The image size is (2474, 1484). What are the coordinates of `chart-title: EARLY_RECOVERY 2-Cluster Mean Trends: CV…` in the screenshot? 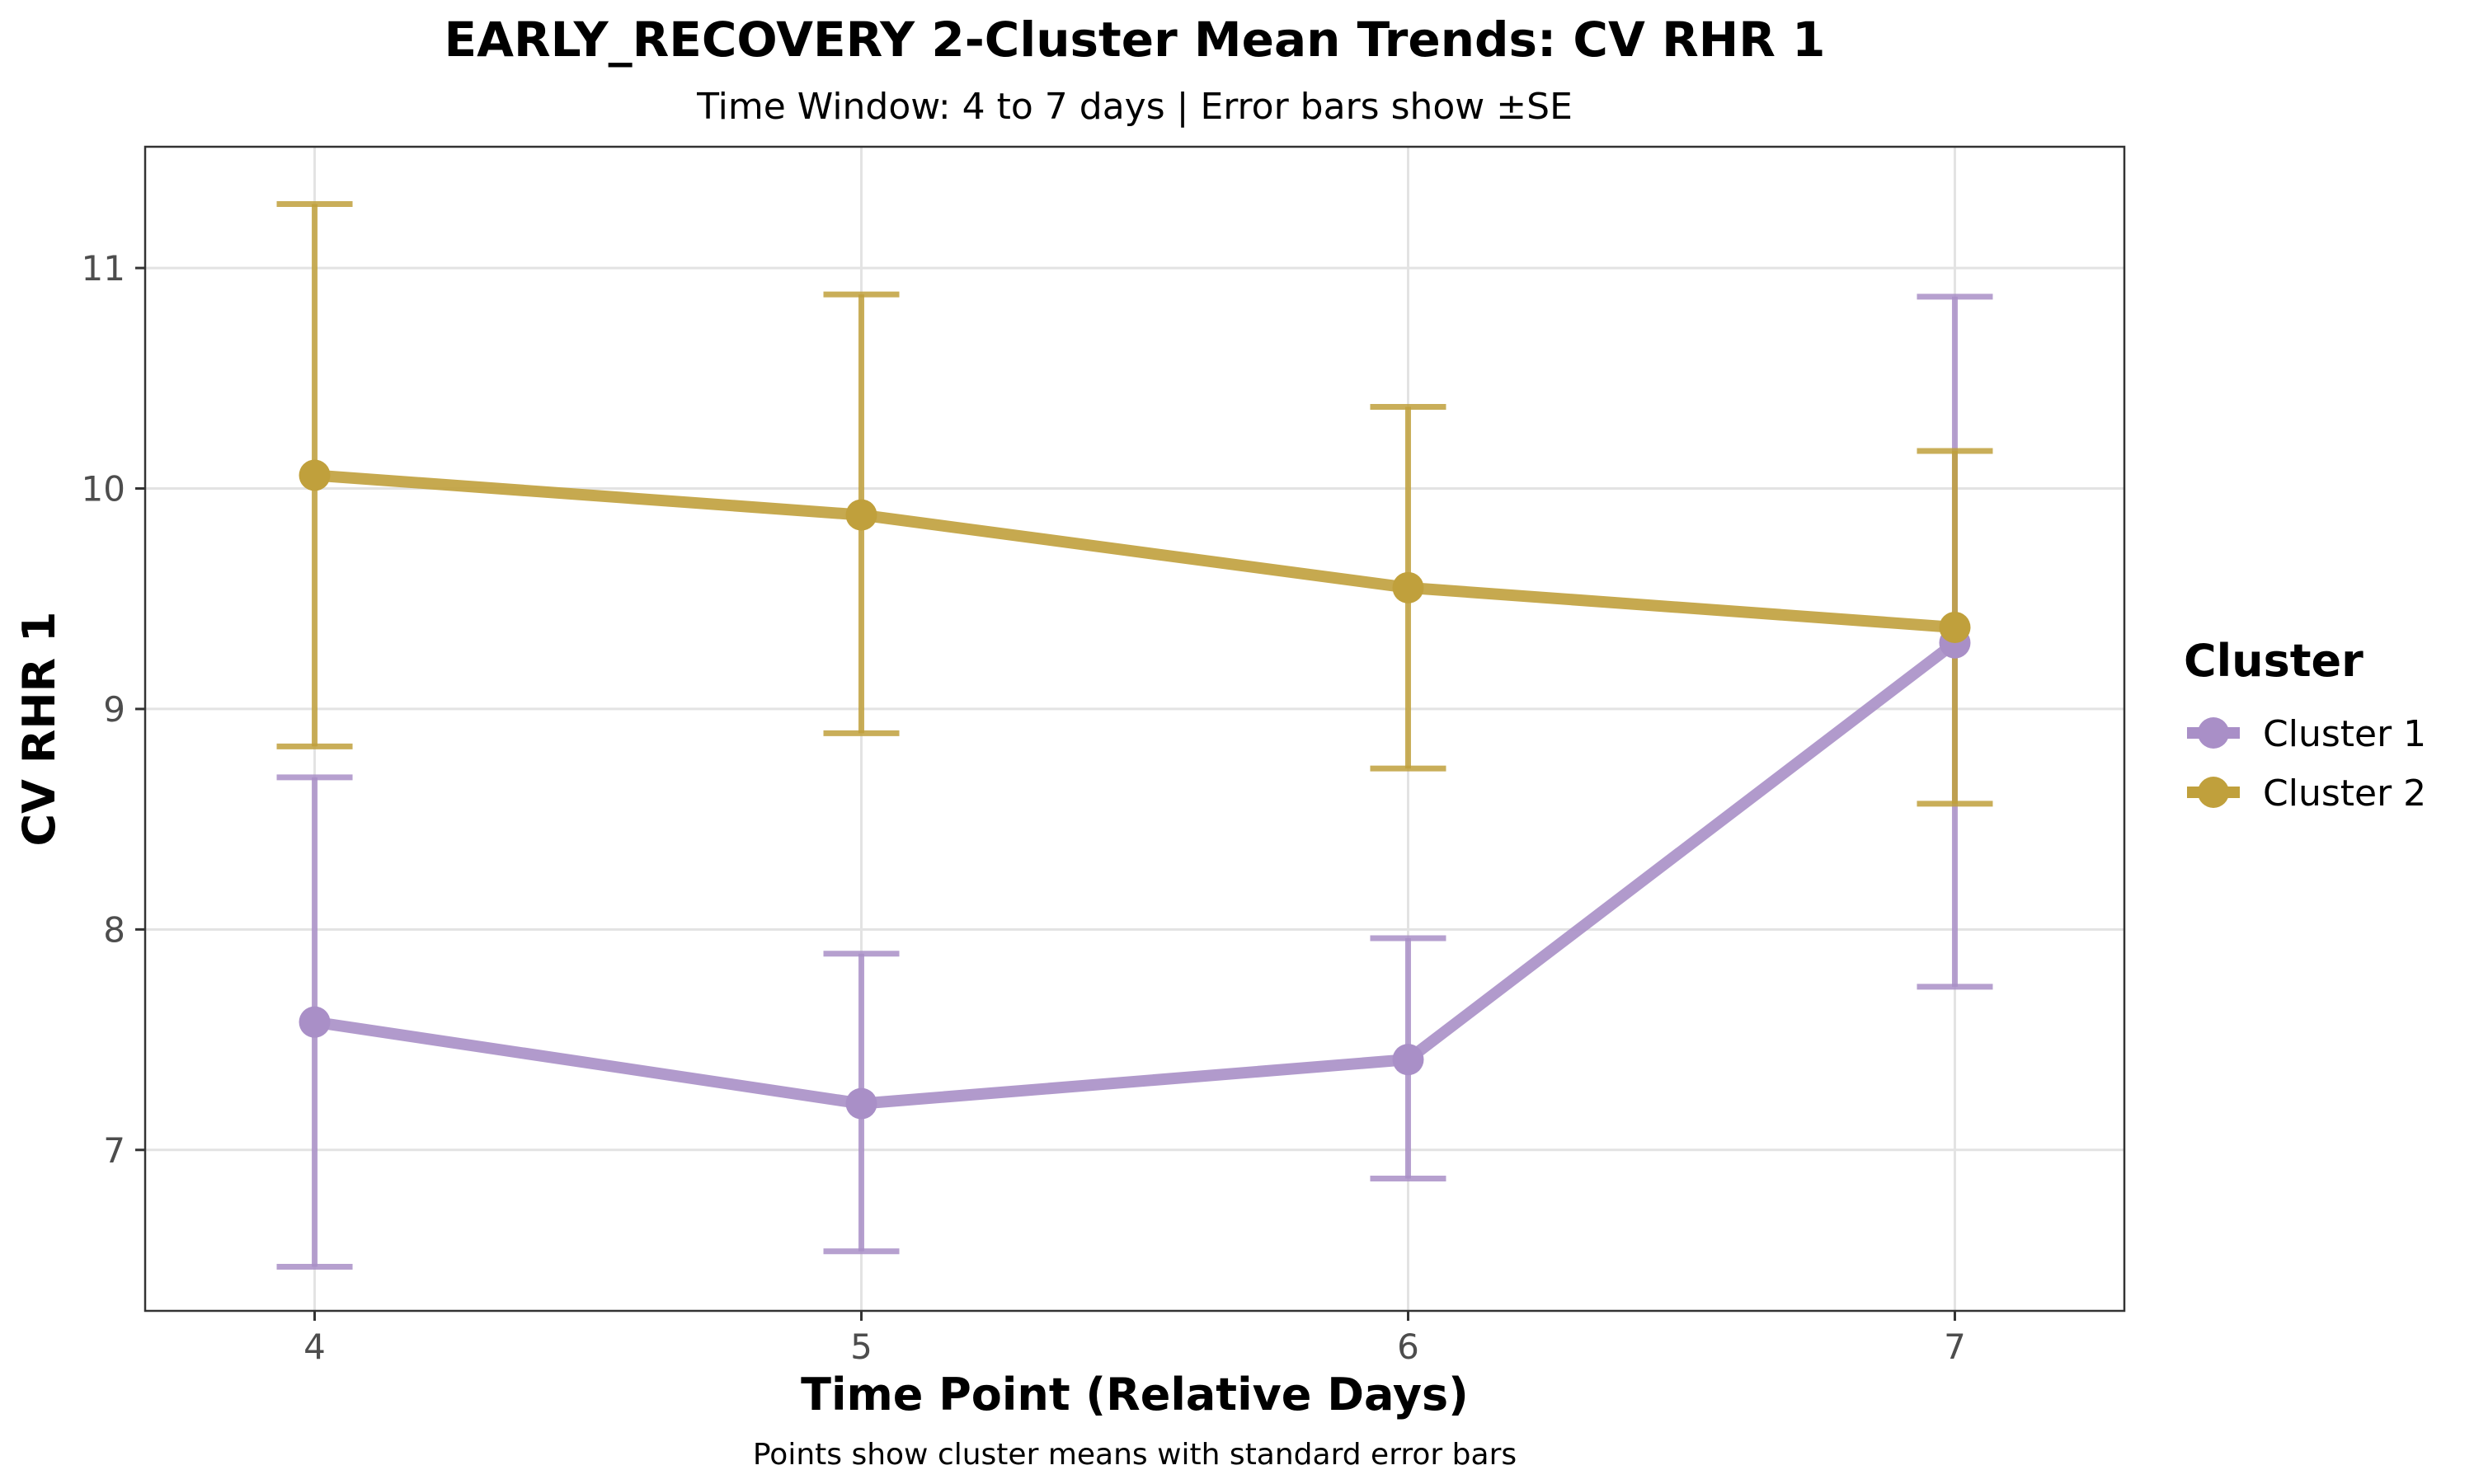 It's located at (1134, 40).